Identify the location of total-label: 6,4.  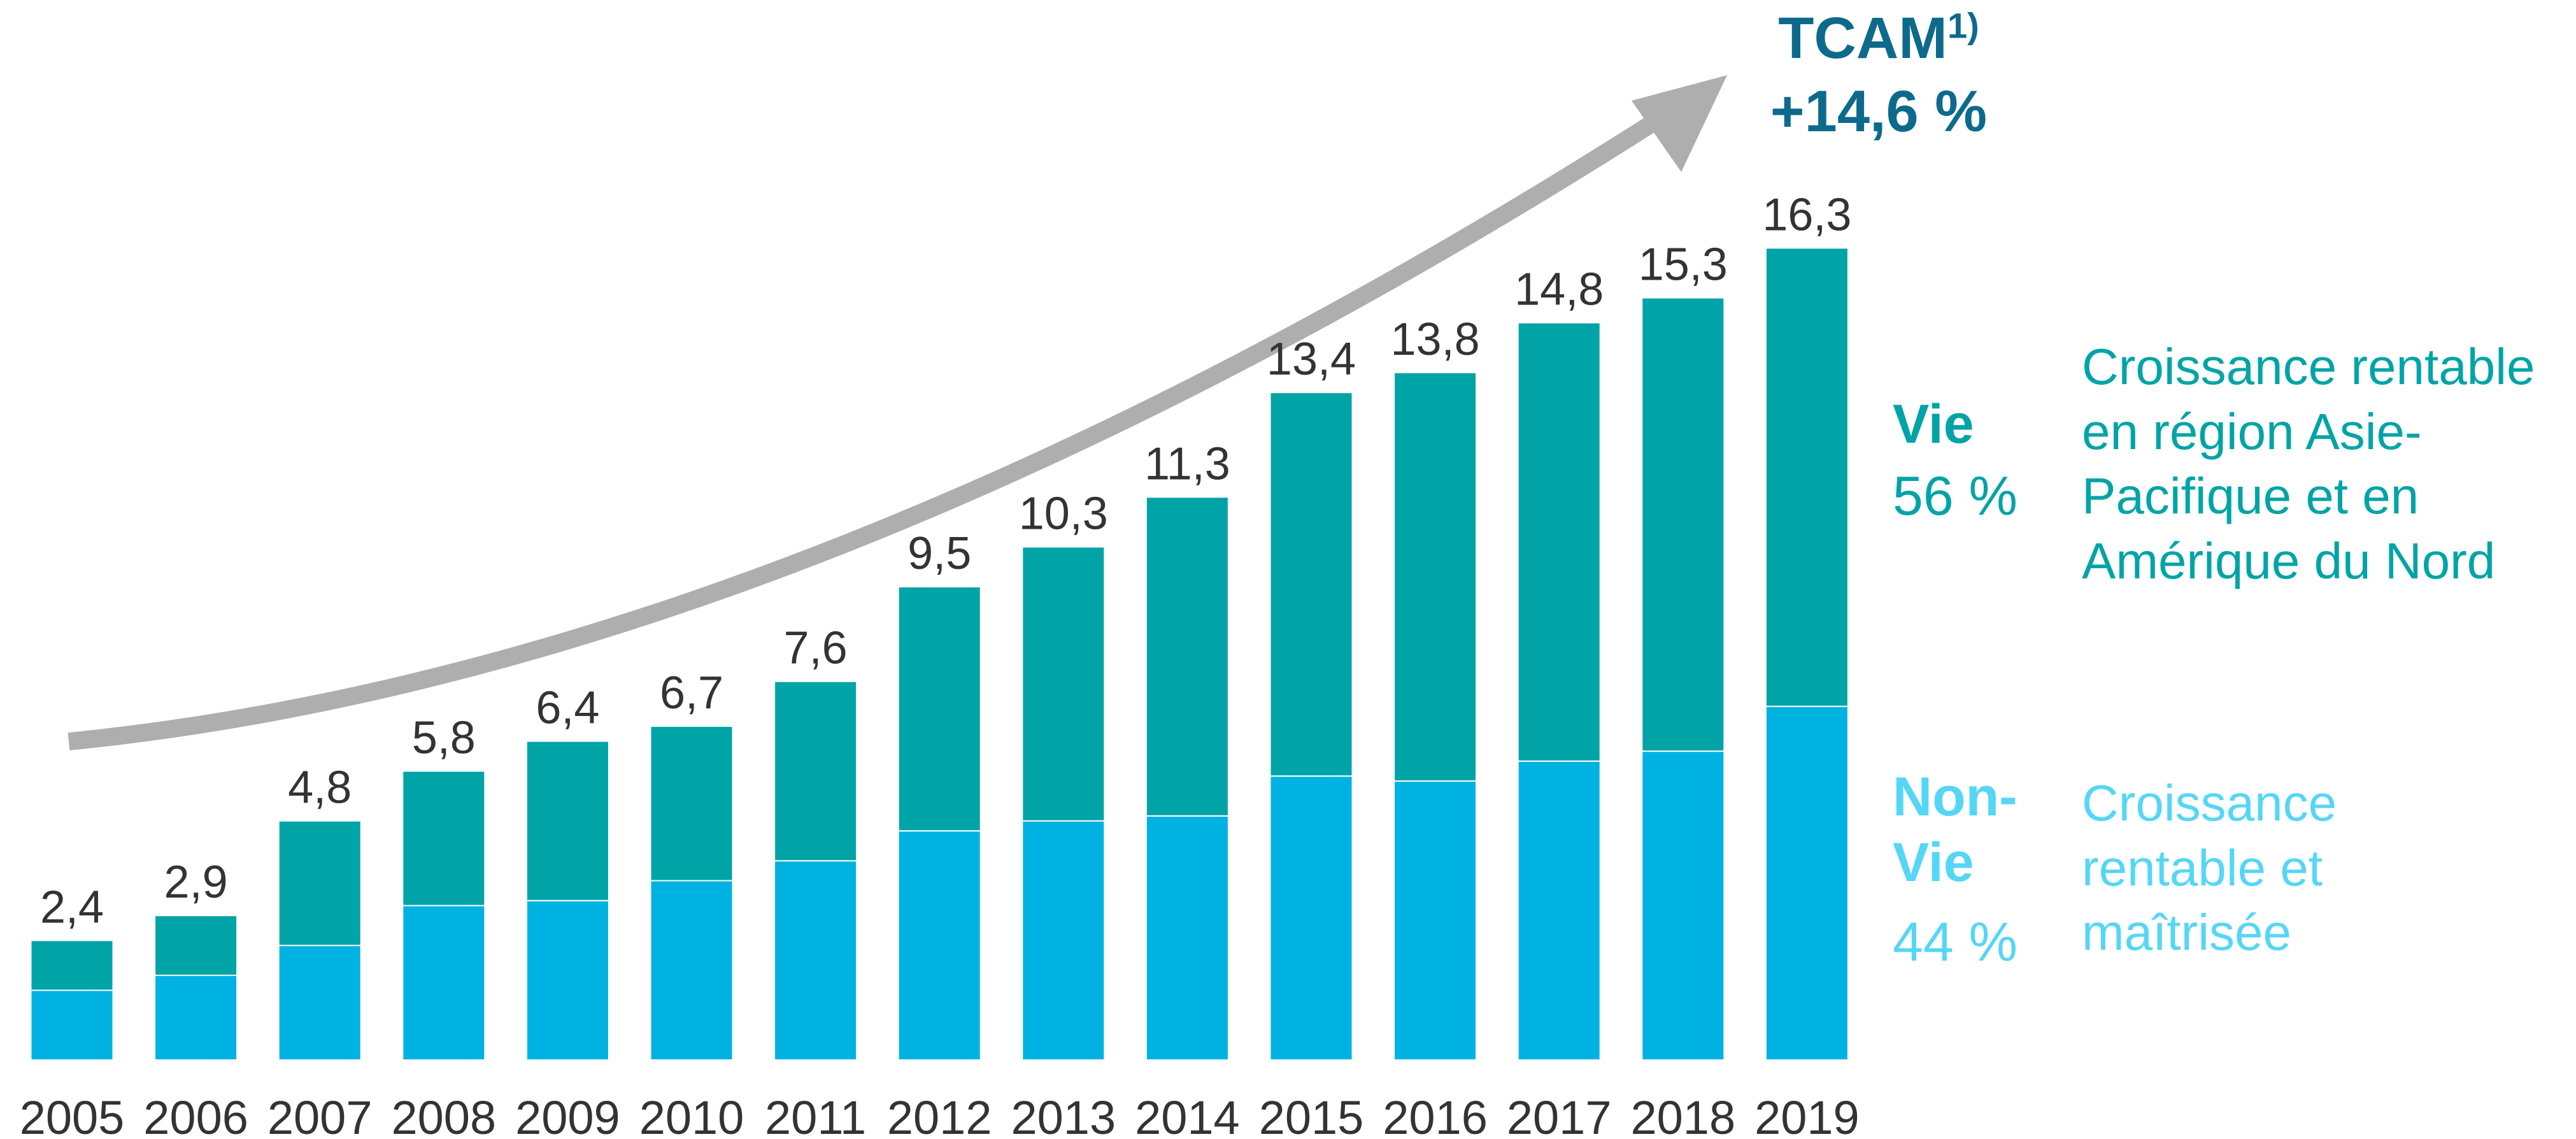
(567, 708).